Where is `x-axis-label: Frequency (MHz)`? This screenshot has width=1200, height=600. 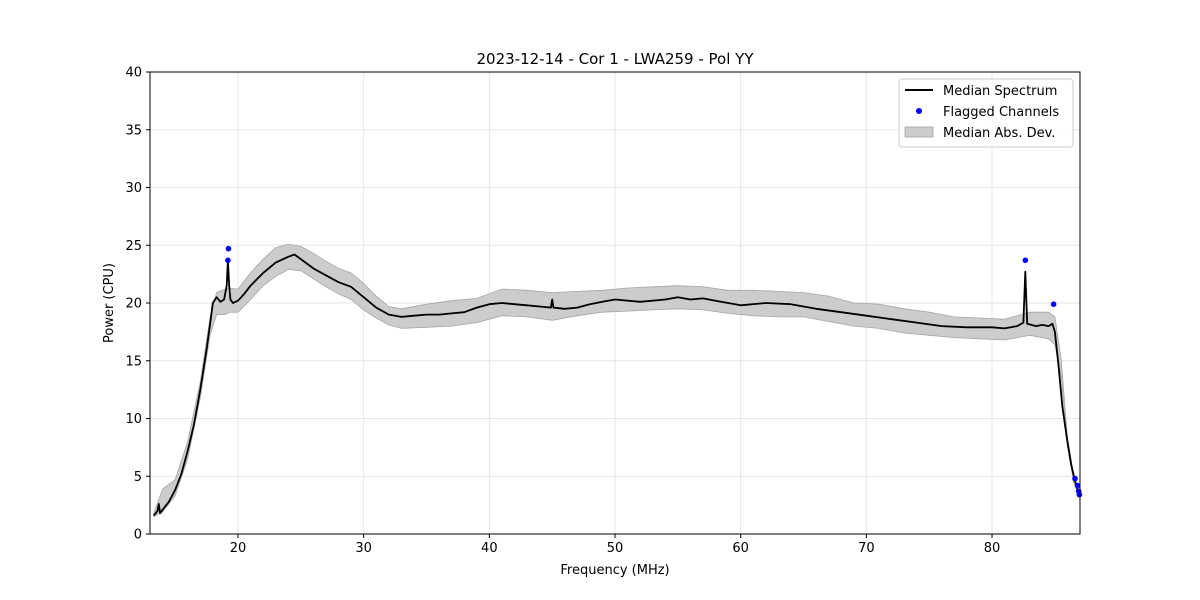
x-axis-label: Frequency (MHz) is located at coordinates (614, 570).